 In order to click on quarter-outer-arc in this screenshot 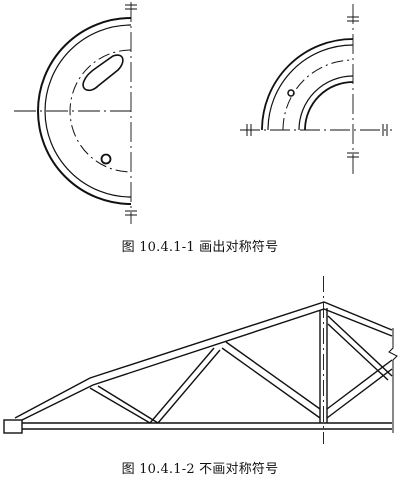, I will do `click(307, 84)`.